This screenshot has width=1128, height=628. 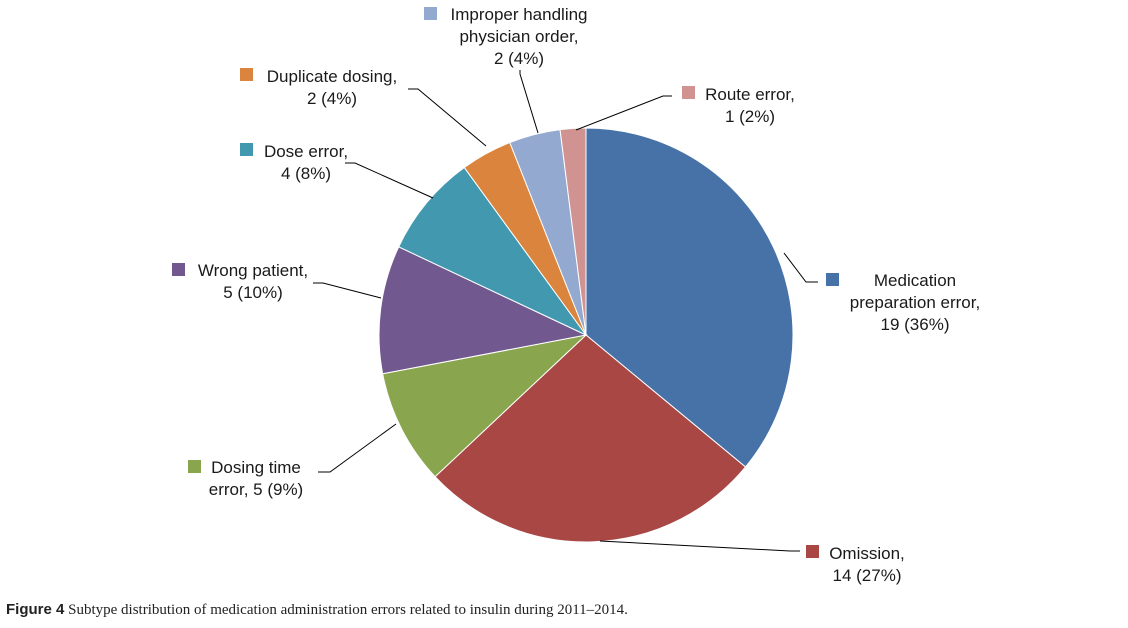 I want to click on slice-label-8-line-2: 1 (2%), so click(x=750, y=116).